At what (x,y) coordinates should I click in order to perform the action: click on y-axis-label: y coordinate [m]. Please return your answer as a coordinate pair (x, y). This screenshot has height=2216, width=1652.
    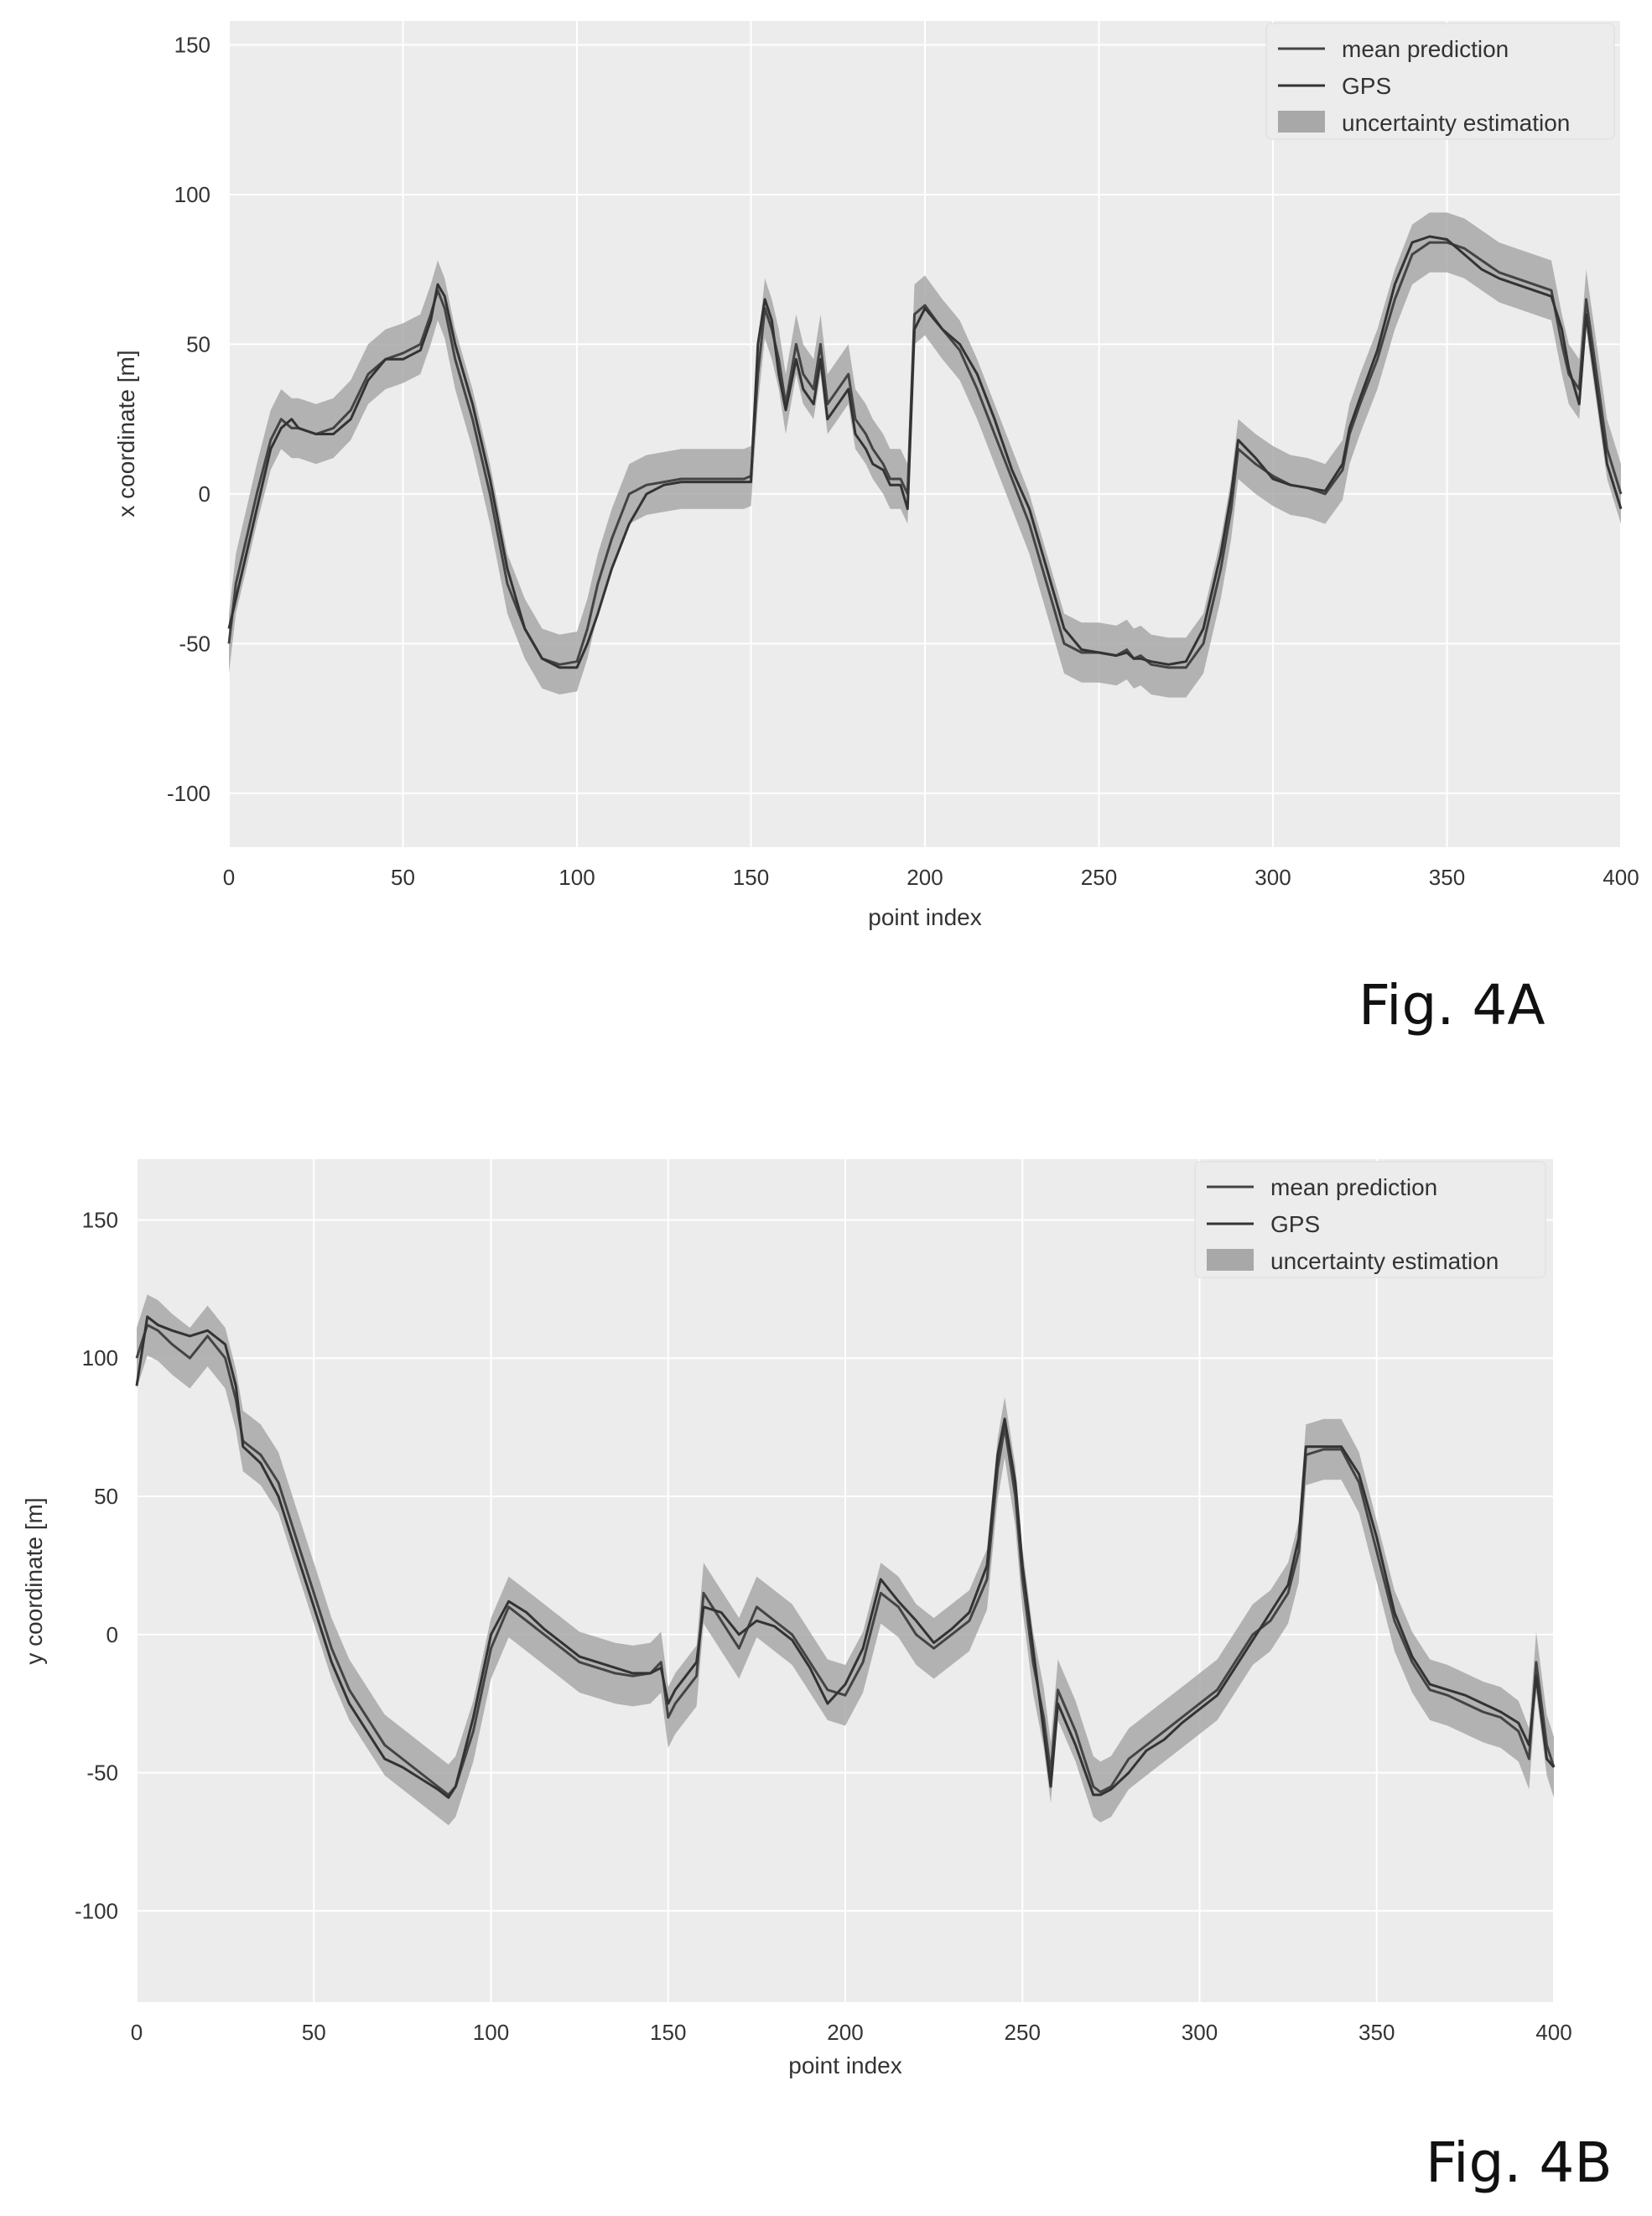
    Looking at the image, I should click on (34, 1581).